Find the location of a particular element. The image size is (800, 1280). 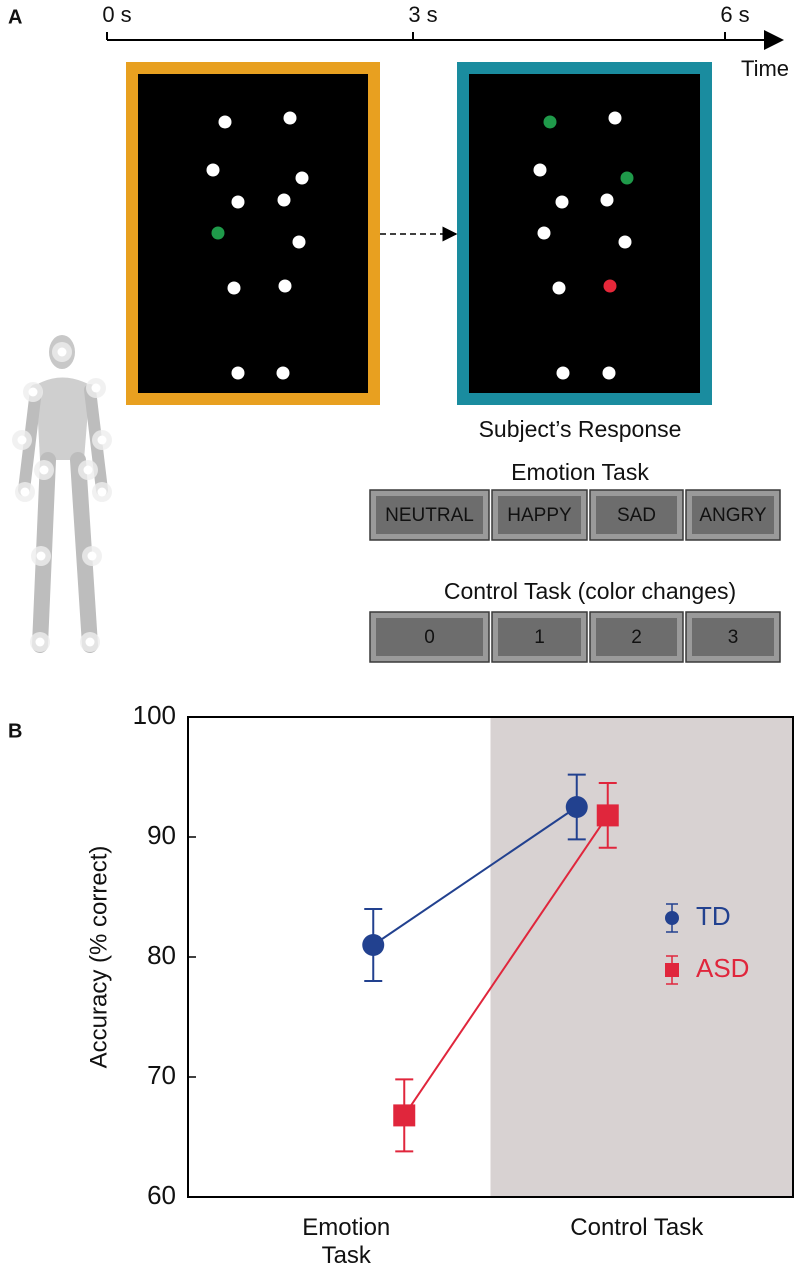

button-label: ANGRY is located at coordinates (733, 515).